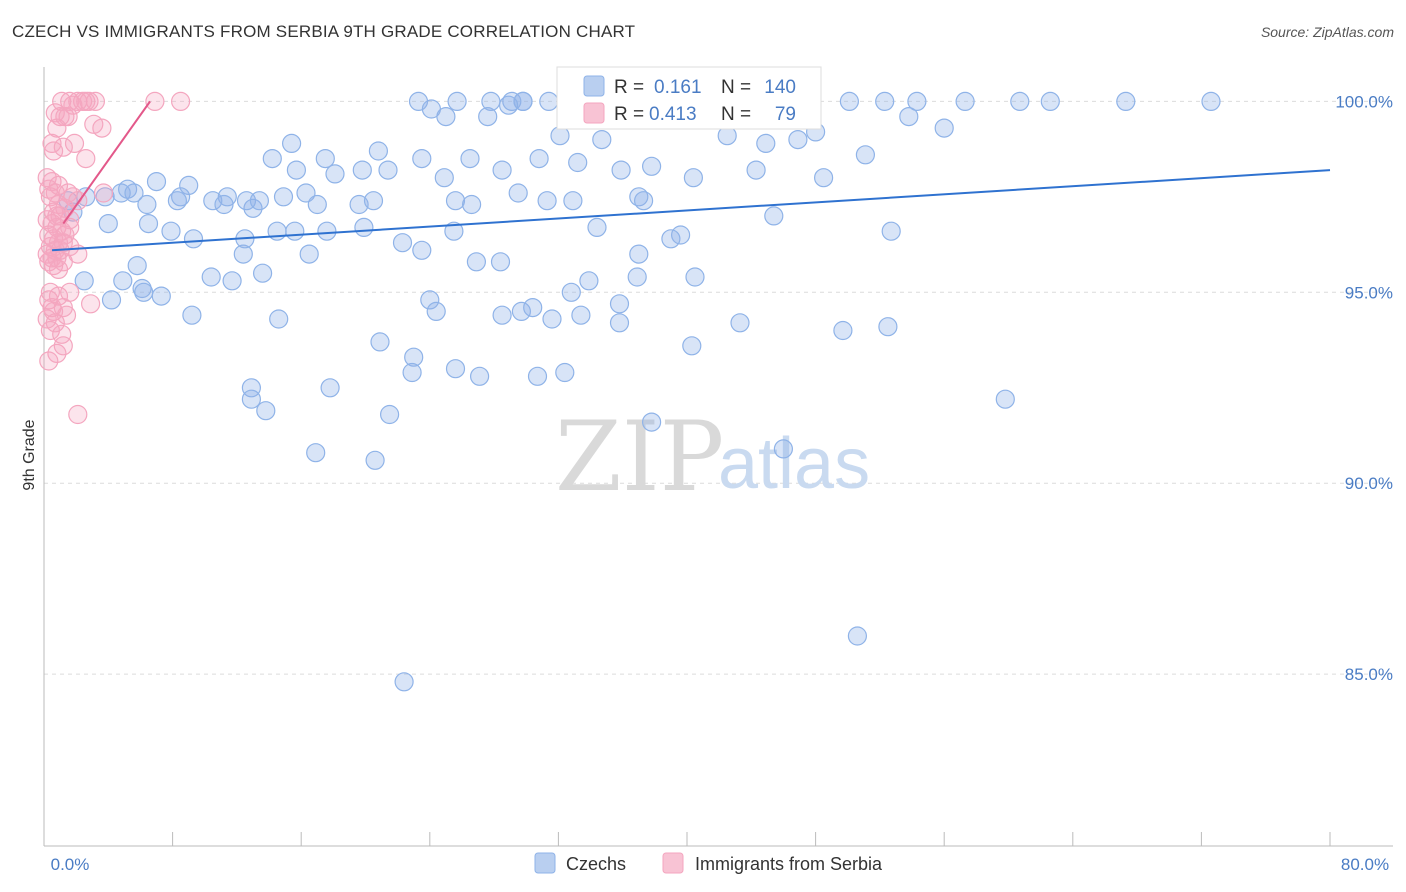 The width and height of the screenshot is (1406, 892). I want to click on legend-serbia-label: Immigrants from Serbia, so click(789, 864).